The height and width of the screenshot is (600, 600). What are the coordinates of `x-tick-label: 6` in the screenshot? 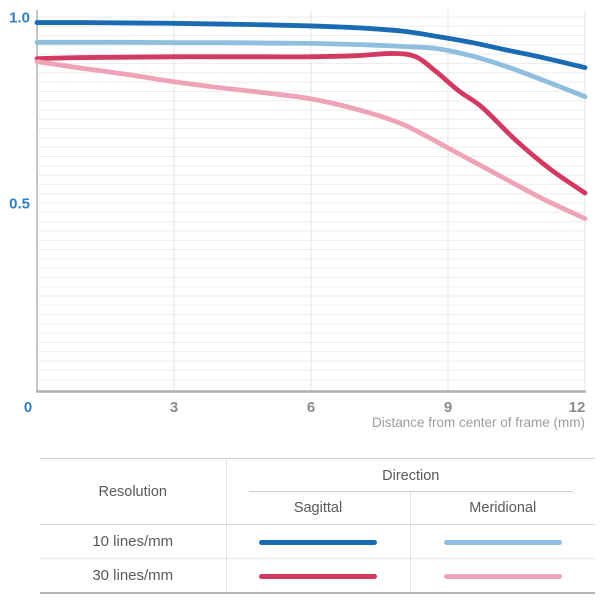 It's located at (311, 407).